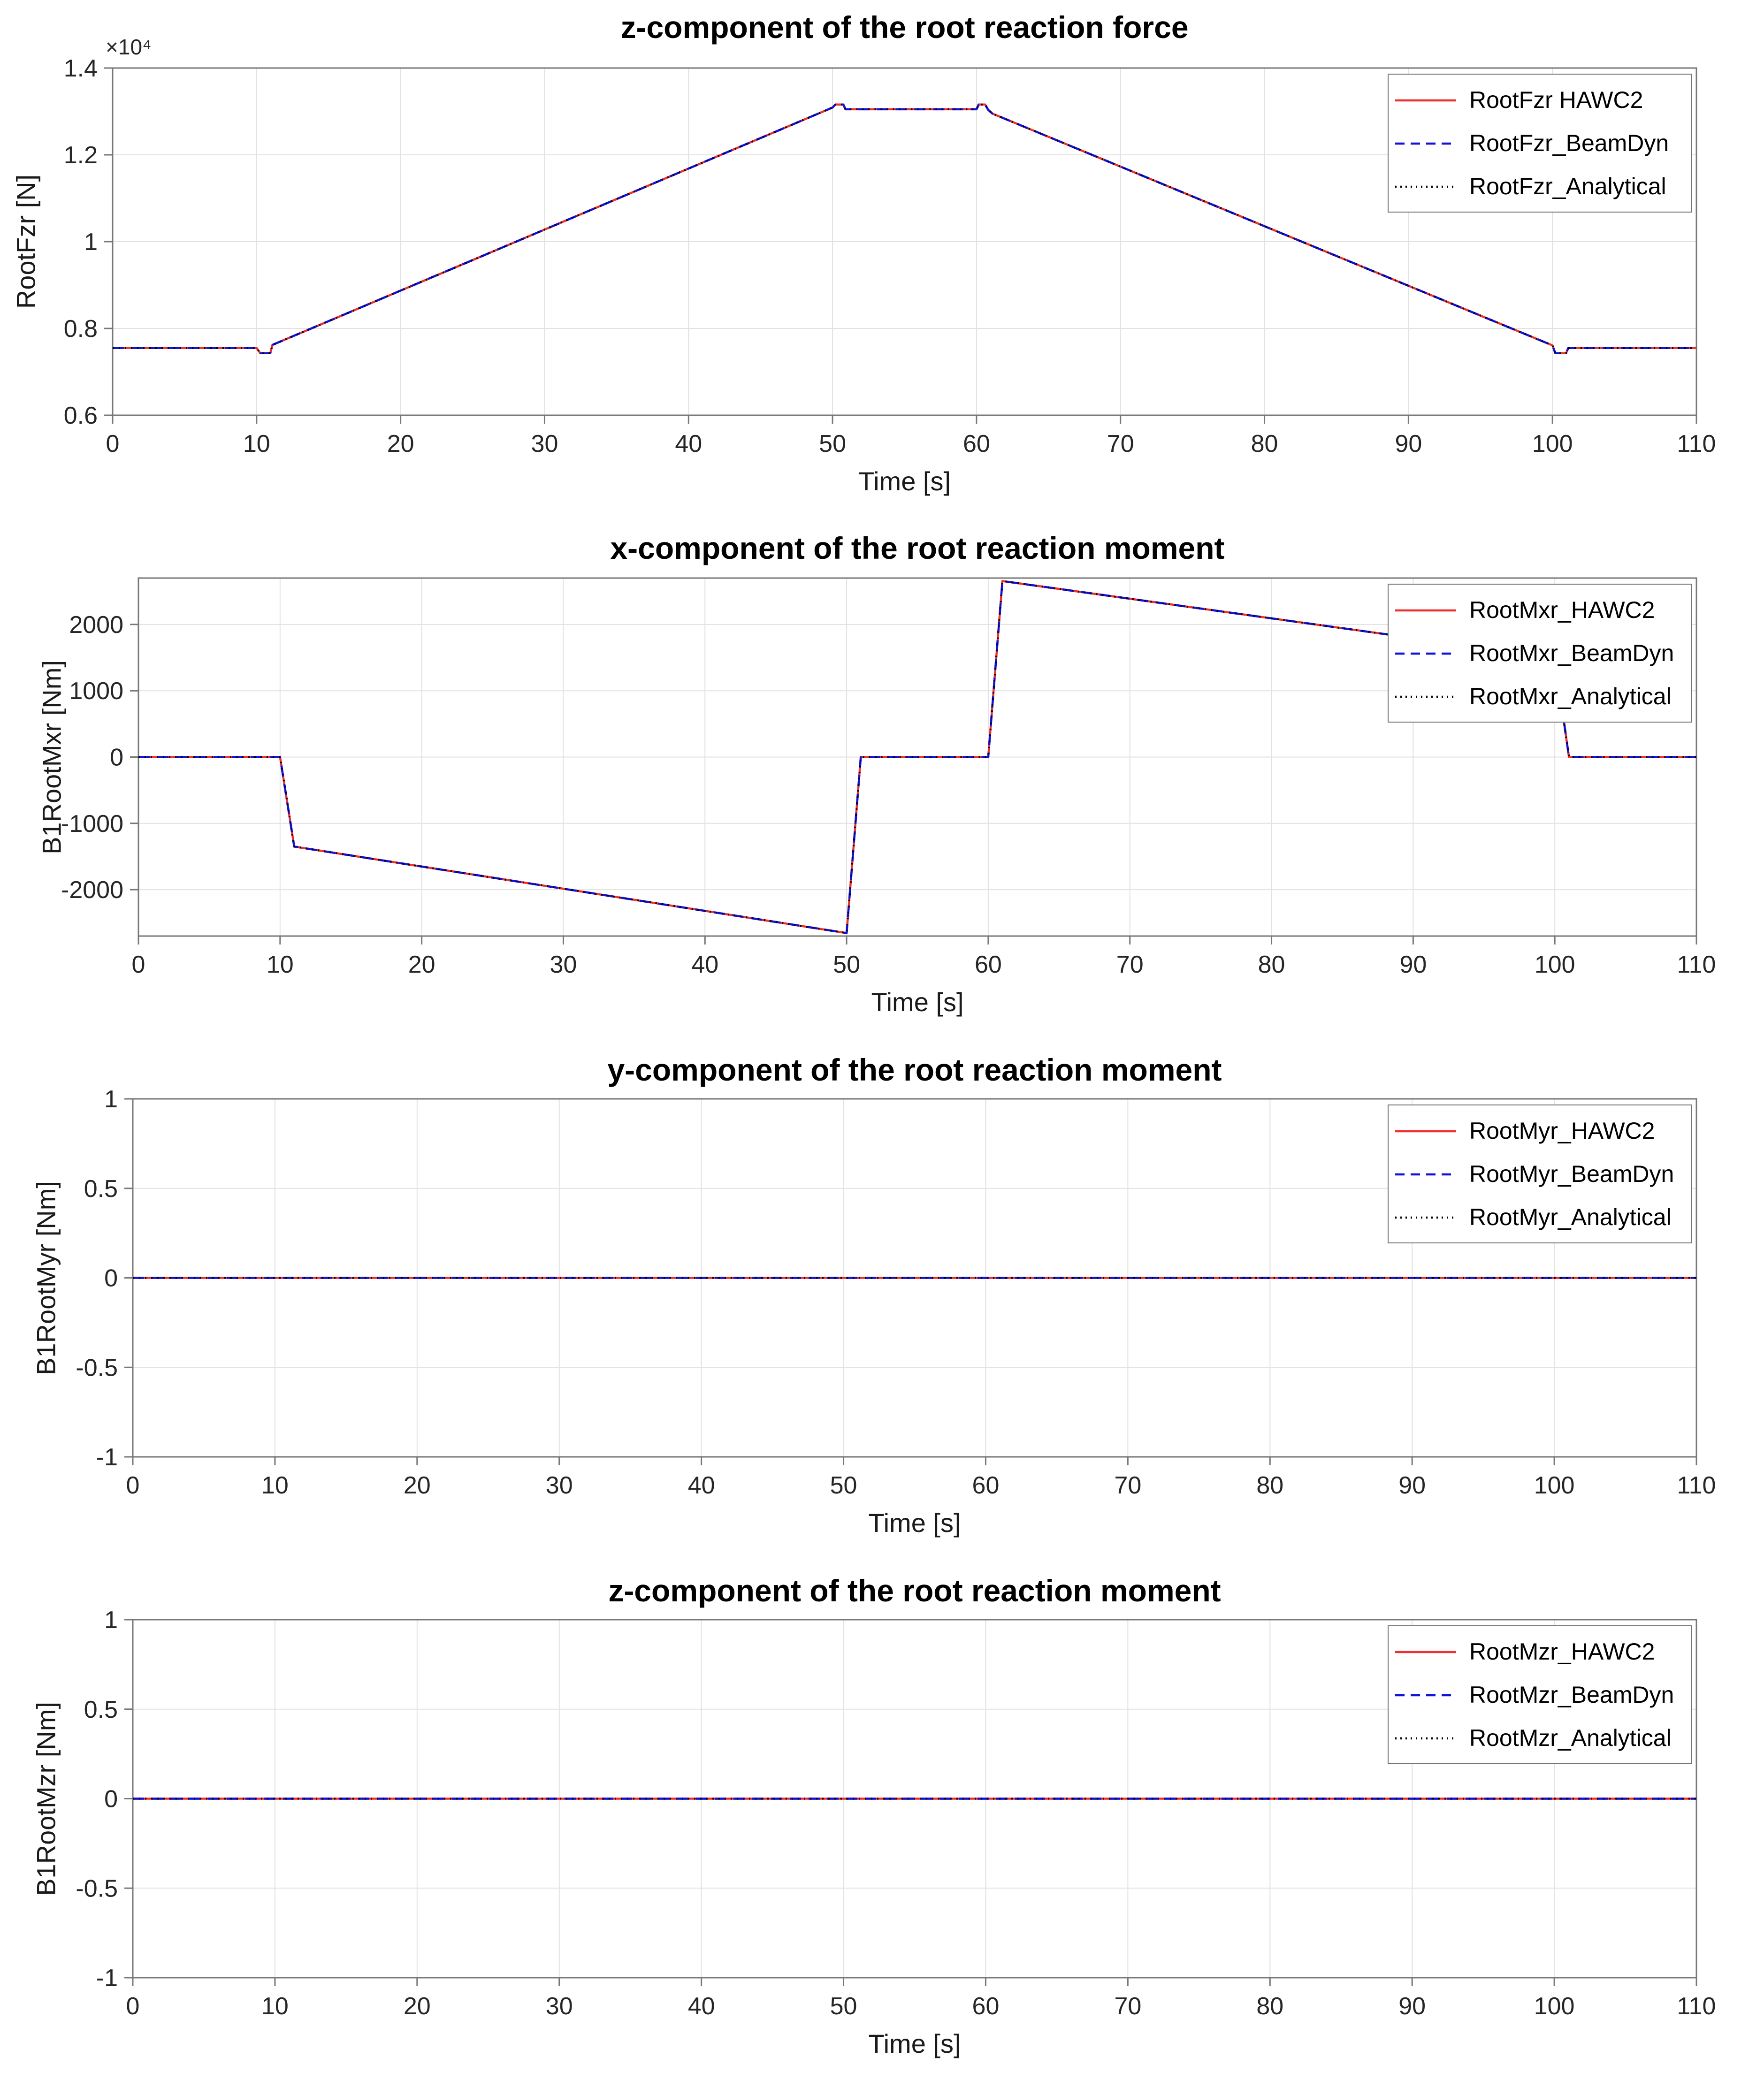  I want to click on chart3-y-axis-label: B1RootMyr [Nm], so click(46, 1278).